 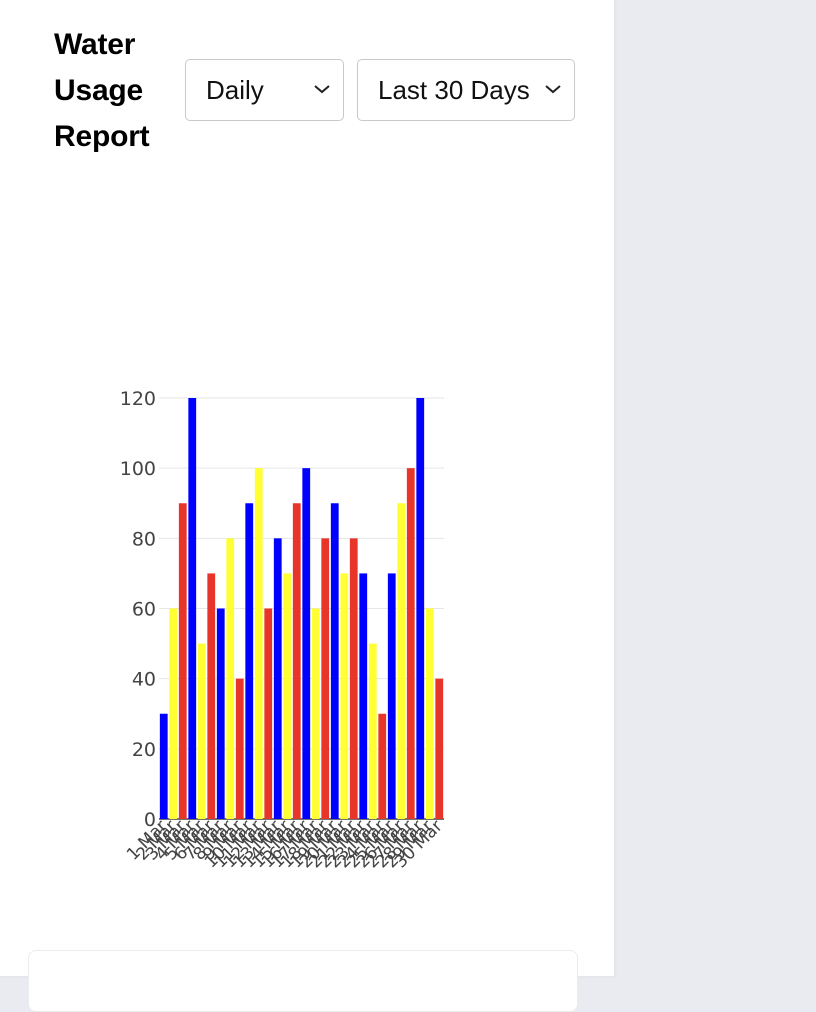 I want to click on page-title: Water Usage Report, so click(x=102, y=90).